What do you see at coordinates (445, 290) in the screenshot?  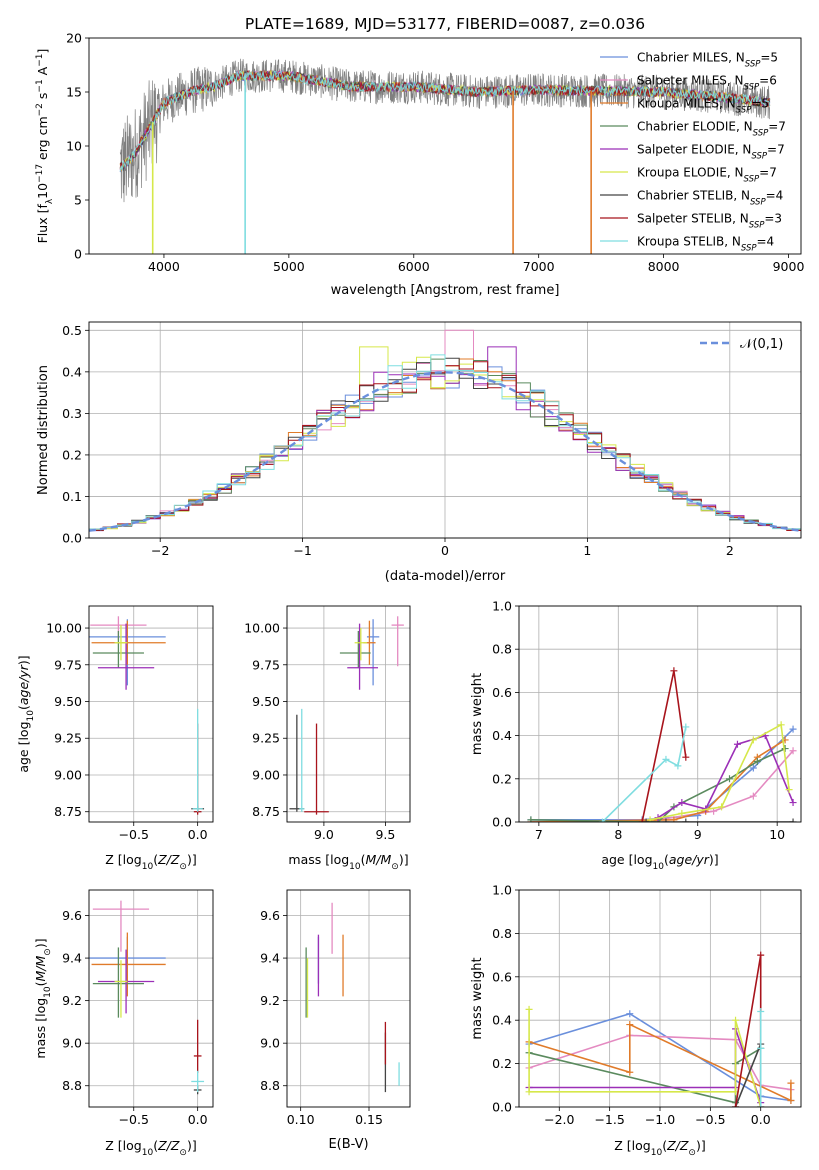 I see `spectrum-xlabel: wavelength [Angstrom, rest frame]` at bounding box center [445, 290].